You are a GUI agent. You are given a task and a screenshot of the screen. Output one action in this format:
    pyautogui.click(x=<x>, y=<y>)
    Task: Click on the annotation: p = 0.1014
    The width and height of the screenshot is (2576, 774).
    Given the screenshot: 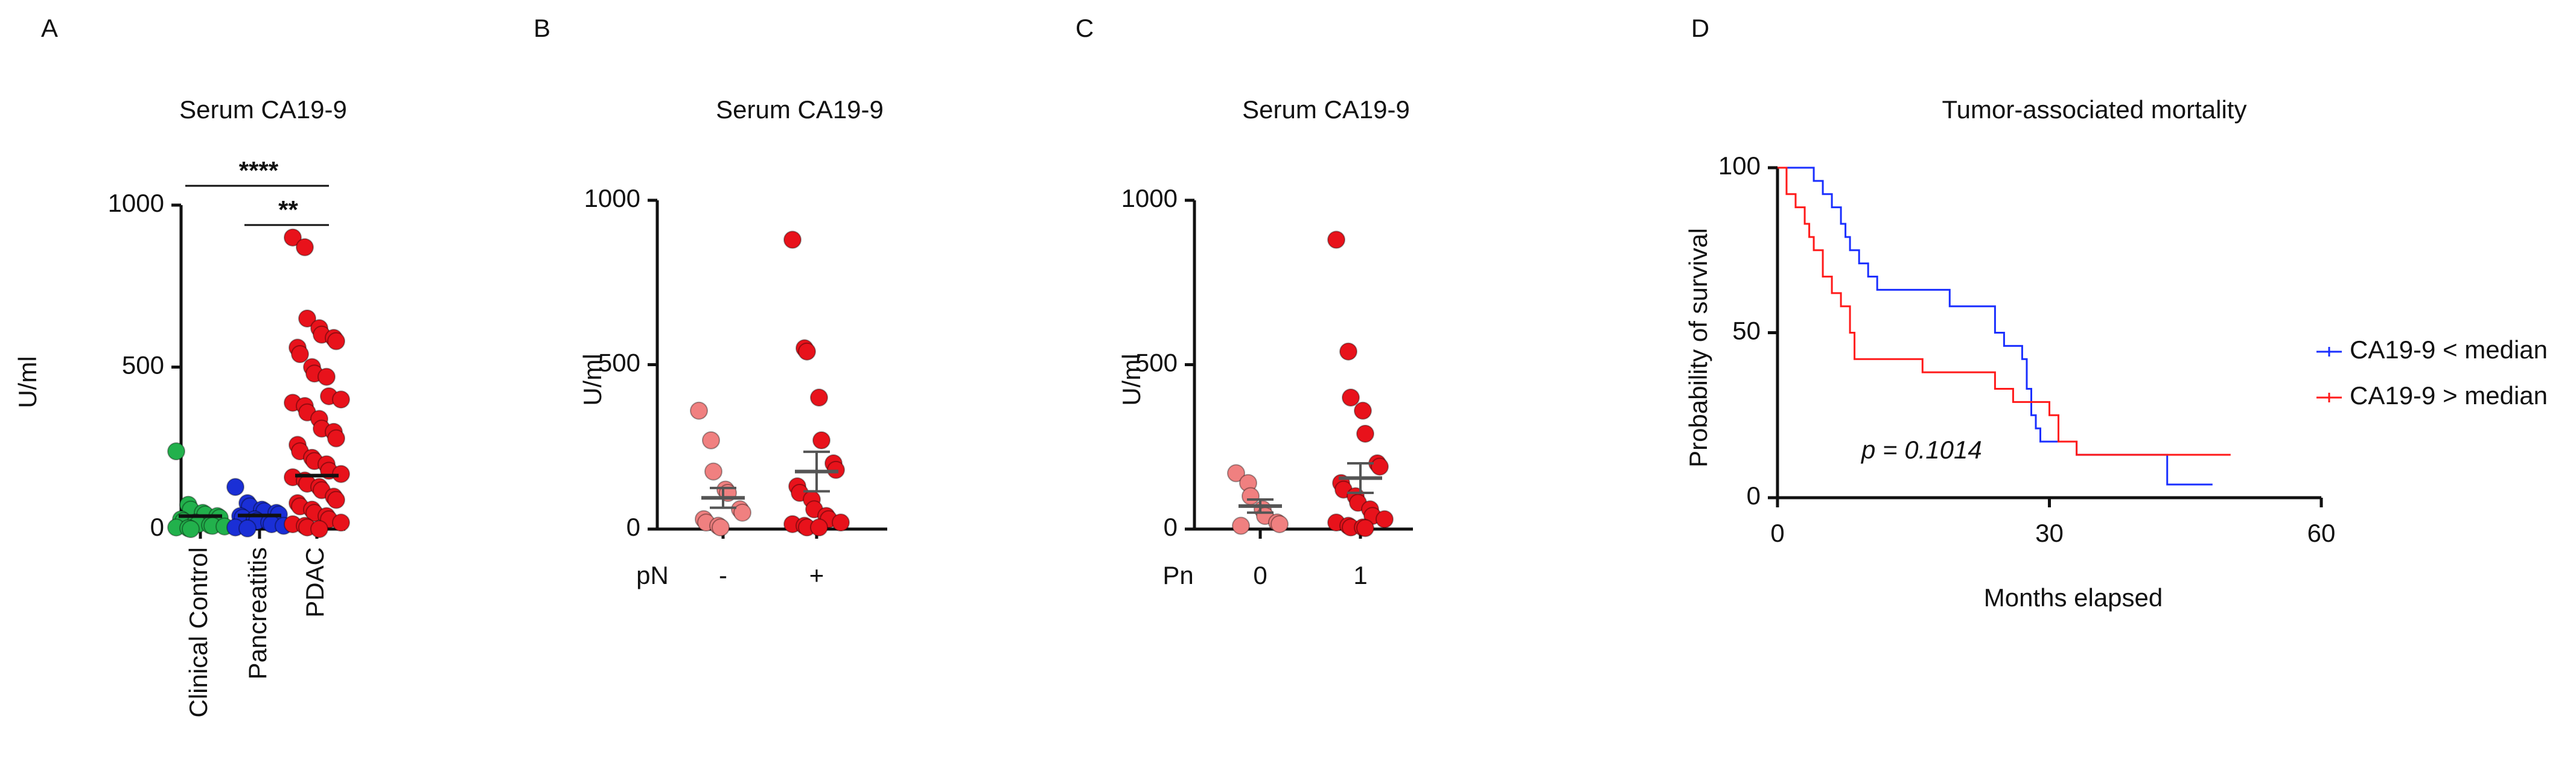 What is the action you would take?
    pyautogui.click(x=1921, y=450)
    